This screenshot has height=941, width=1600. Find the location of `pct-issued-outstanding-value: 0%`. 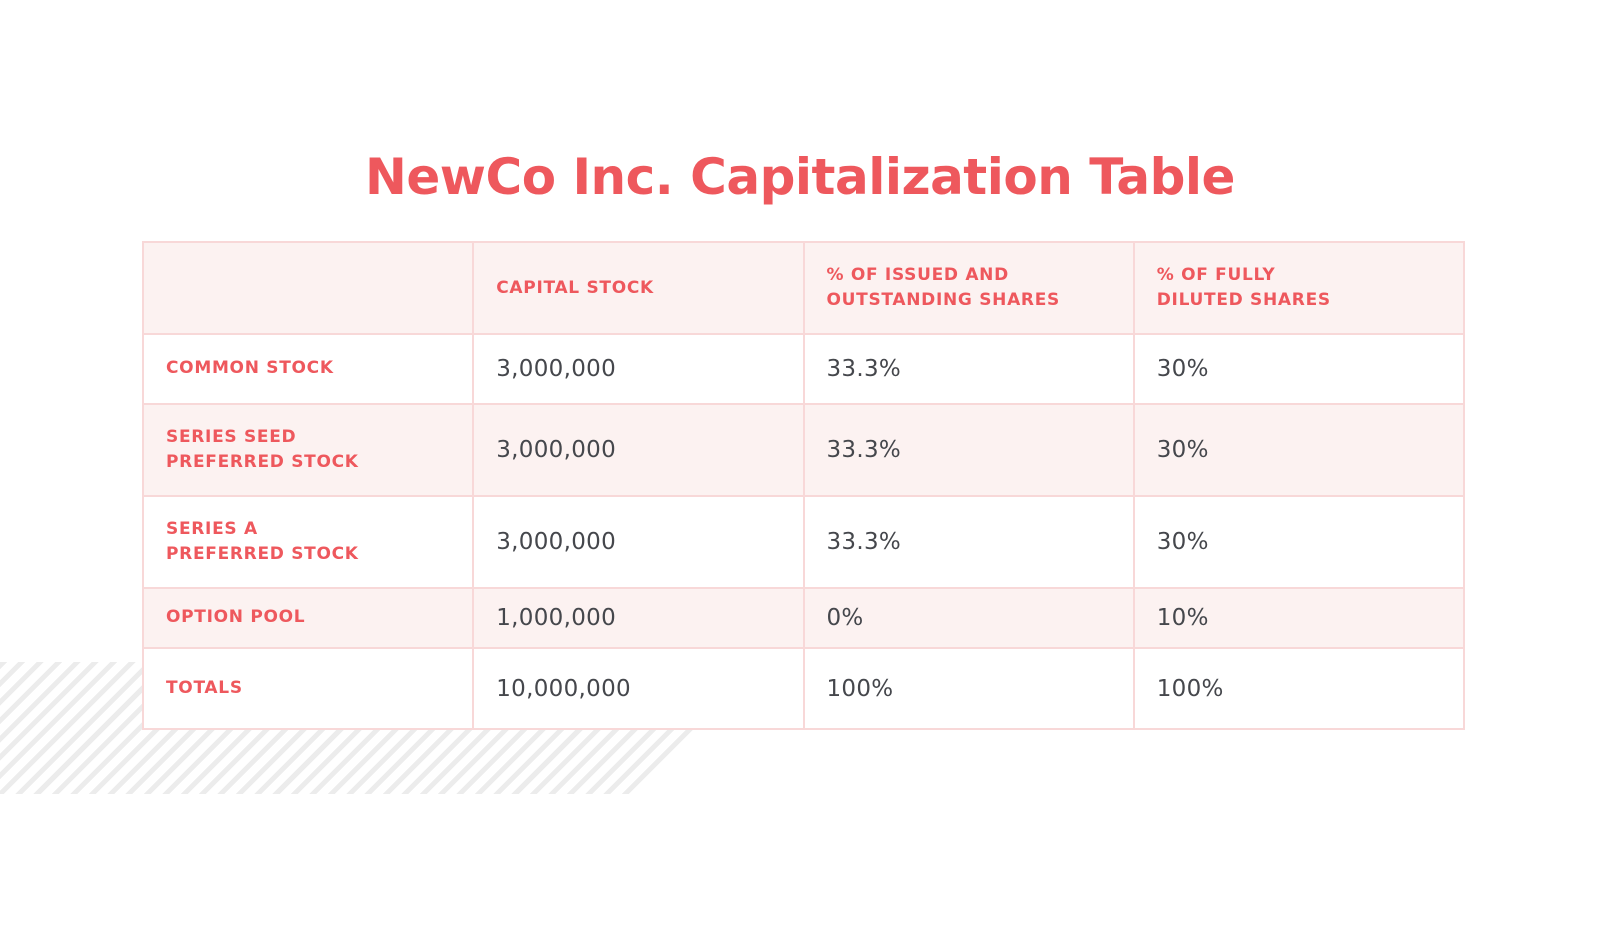

pct-issued-outstanding-value: 0% is located at coordinates (968, 618).